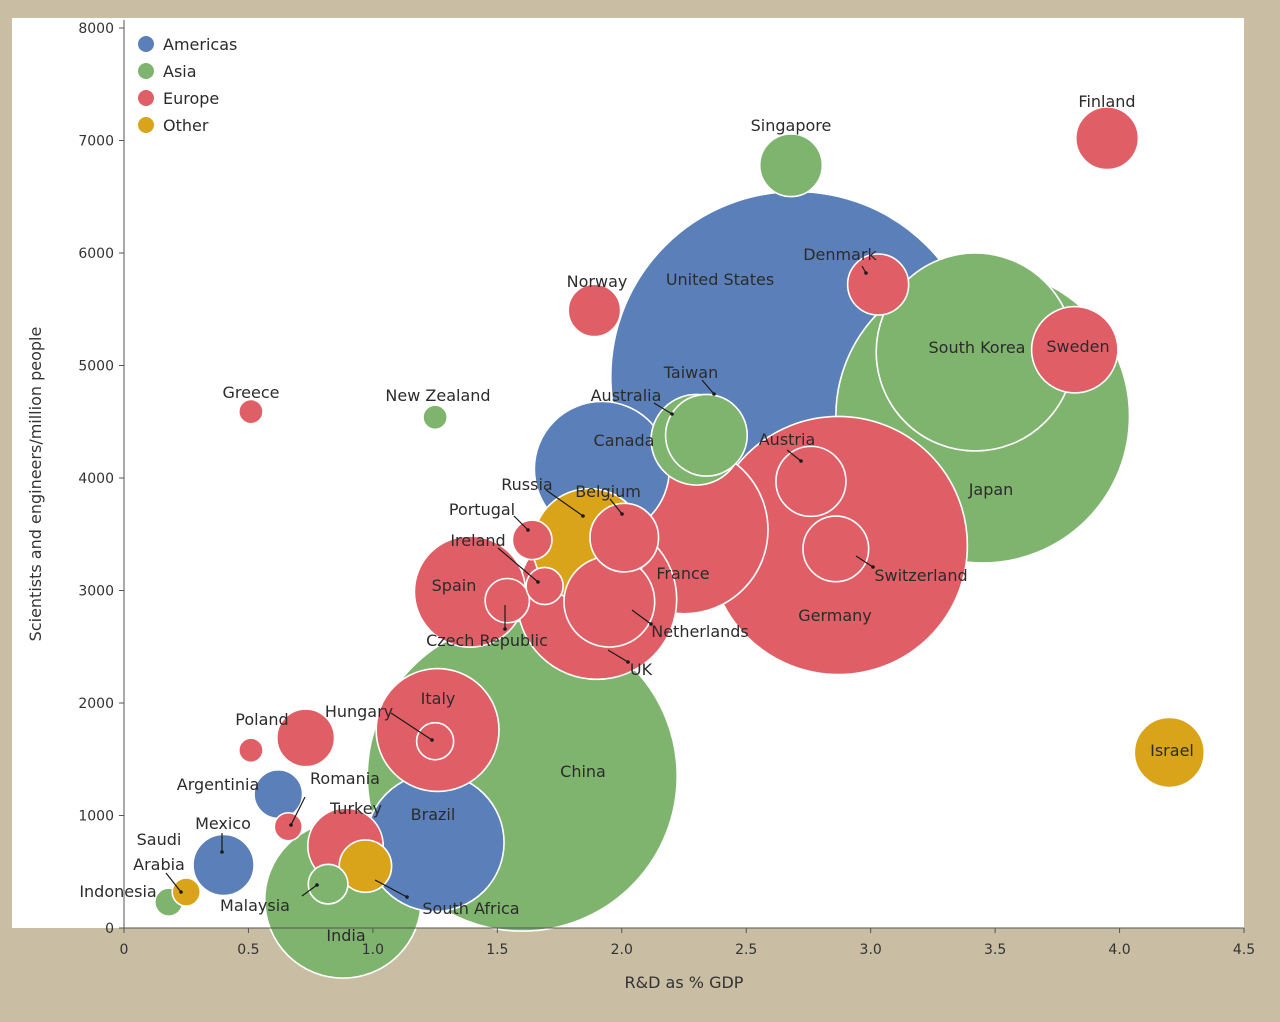 The height and width of the screenshot is (1022, 1280). Describe the element at coordinates (684, 982) in the screenshot. I see `x-axis-label: R&D as % GDP` at that location.